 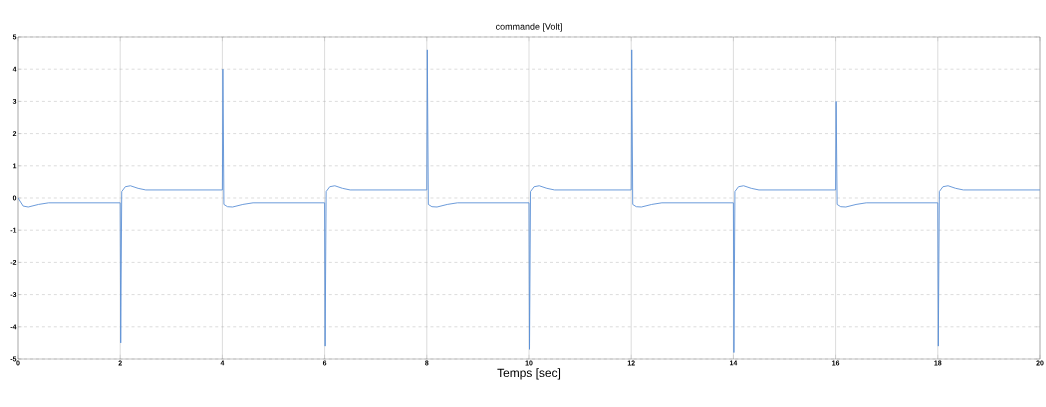 What do you see at coordinates (528, 27) in the screenshot?
I see `chart-title: commande [Volt]` at bounding box center [528, 27].